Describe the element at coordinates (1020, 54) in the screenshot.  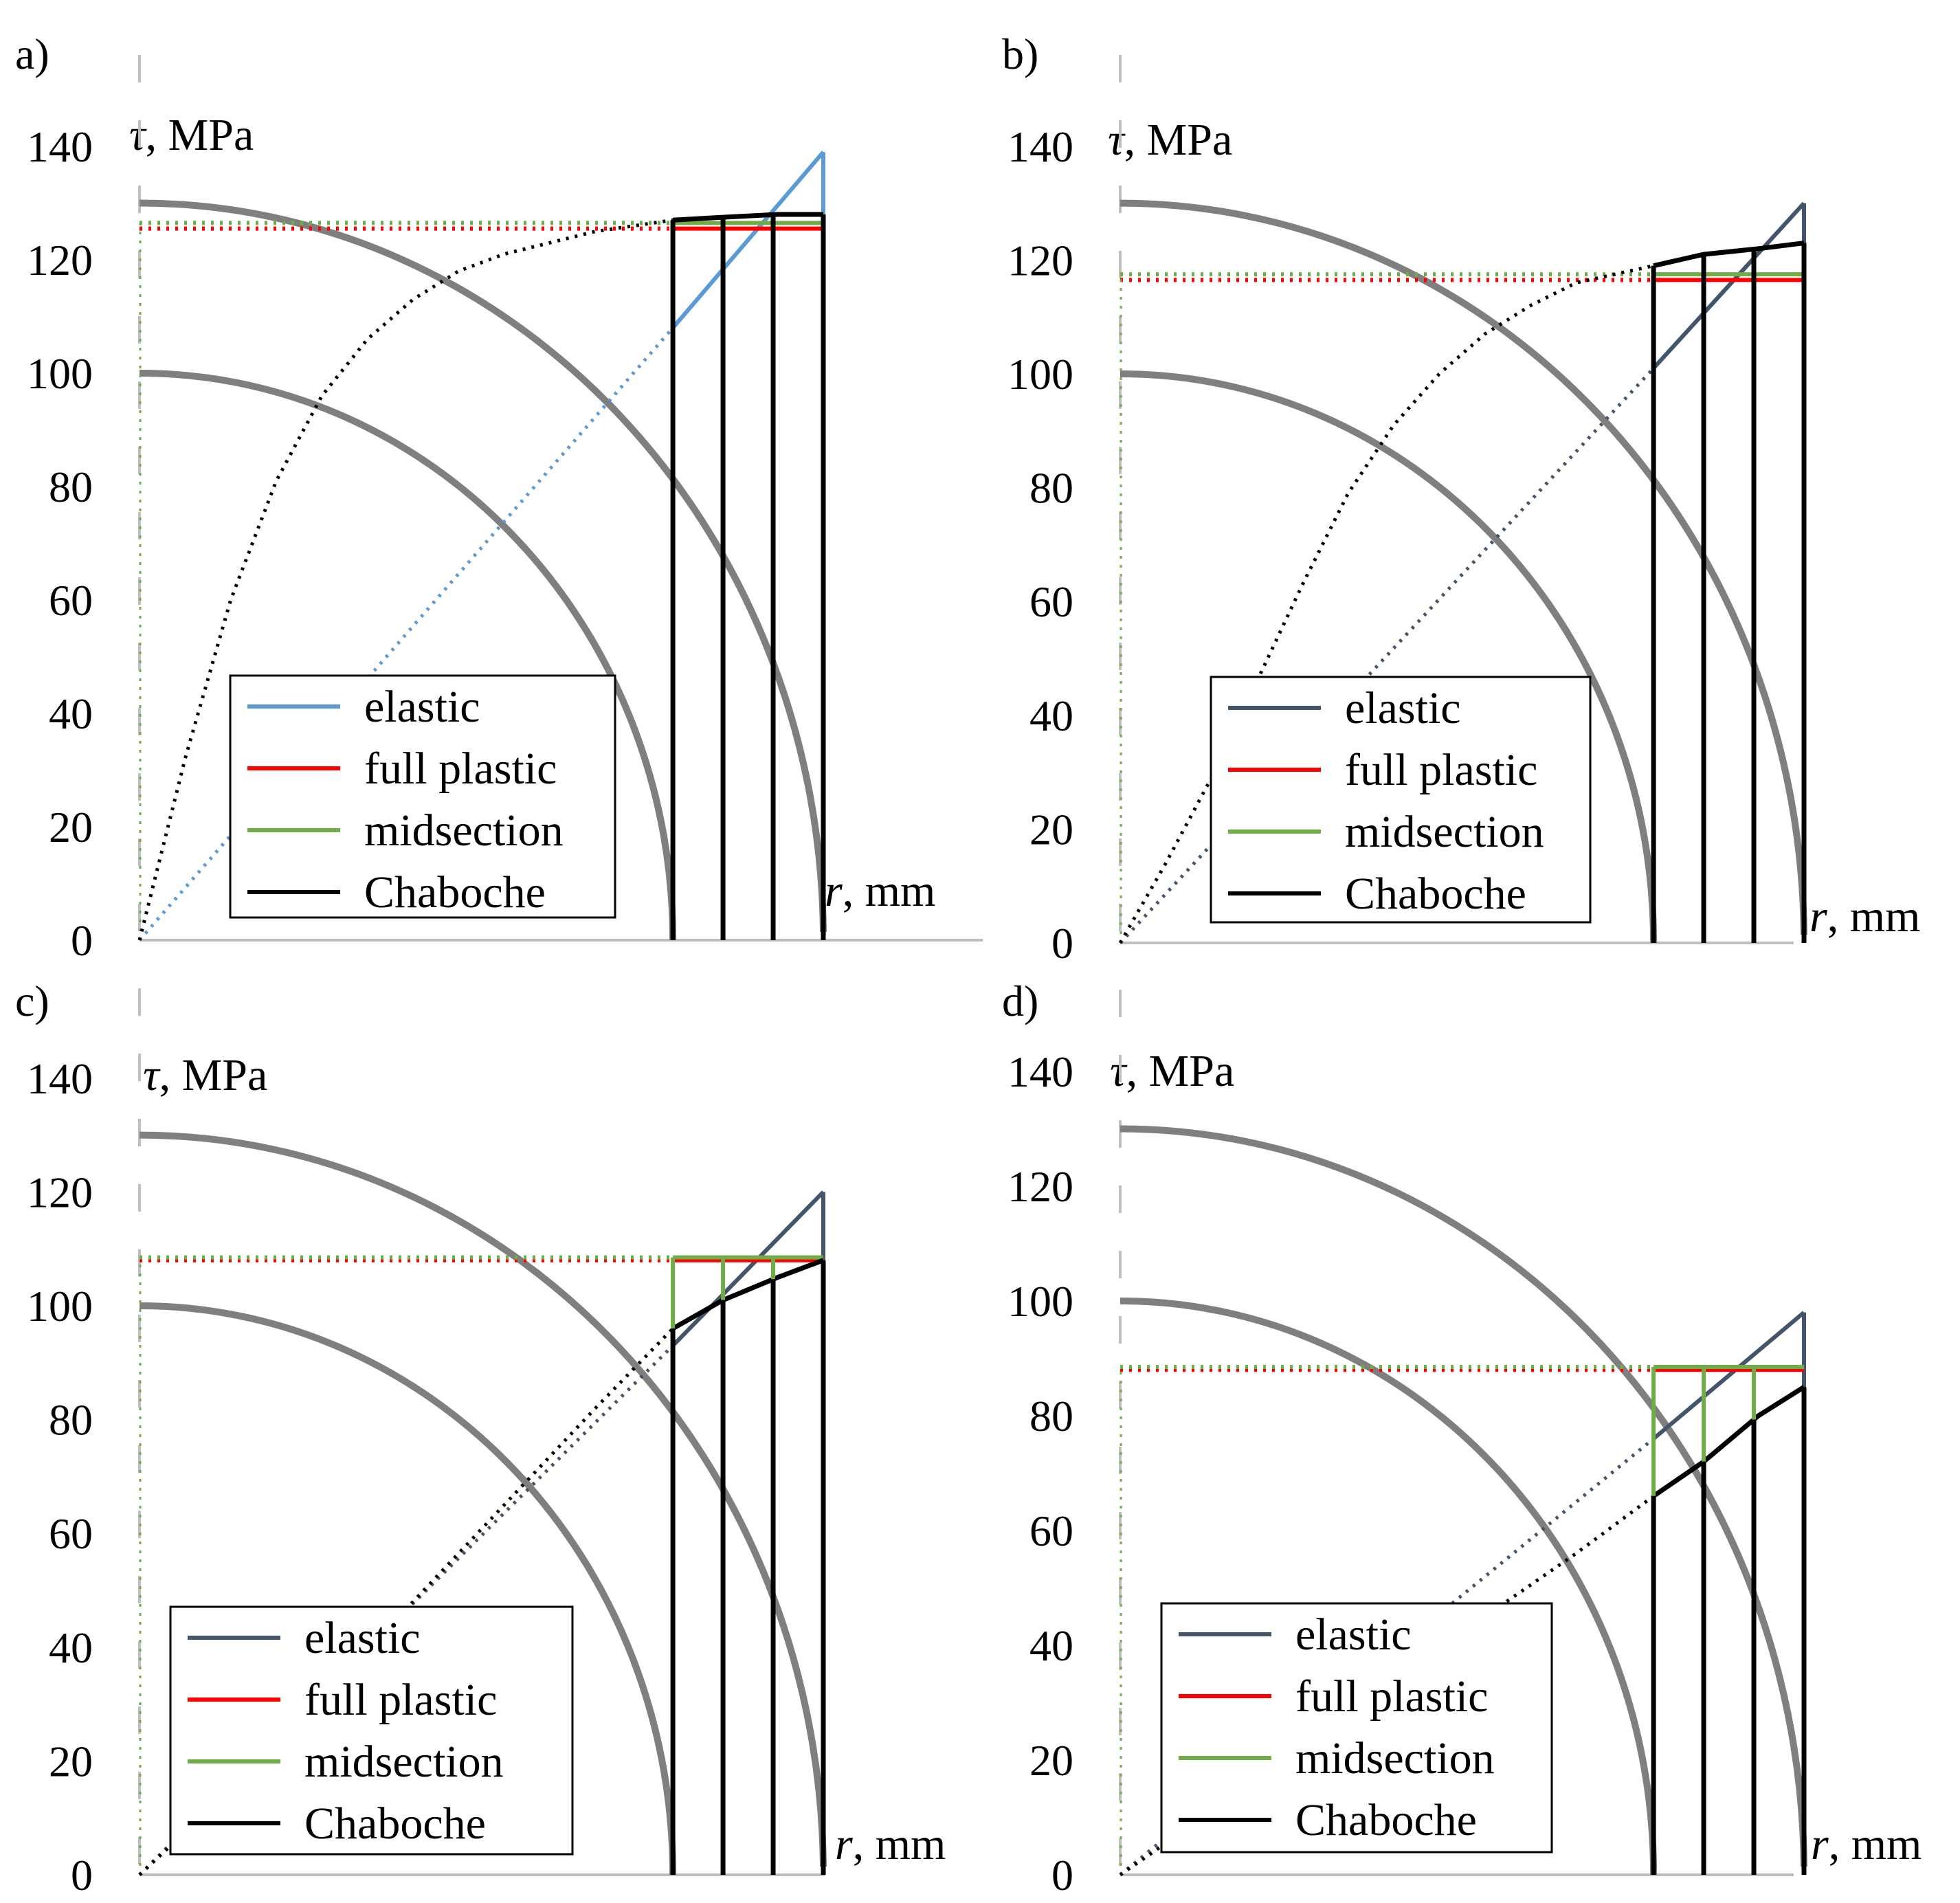
I see `panel-label: b)` at that location.